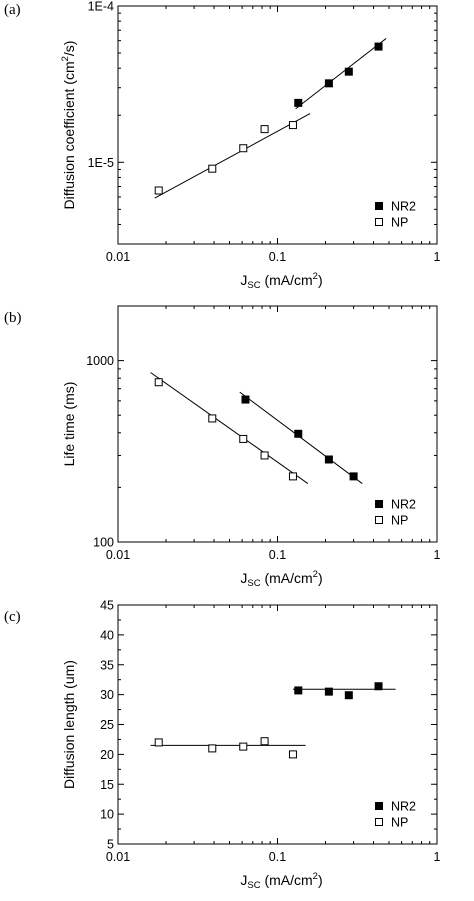 The width and height of the screenshot is (474, 901). Describe the element at coordinates (107, 665) in the screenshot. I see `y-tick-label: 35` at that location.